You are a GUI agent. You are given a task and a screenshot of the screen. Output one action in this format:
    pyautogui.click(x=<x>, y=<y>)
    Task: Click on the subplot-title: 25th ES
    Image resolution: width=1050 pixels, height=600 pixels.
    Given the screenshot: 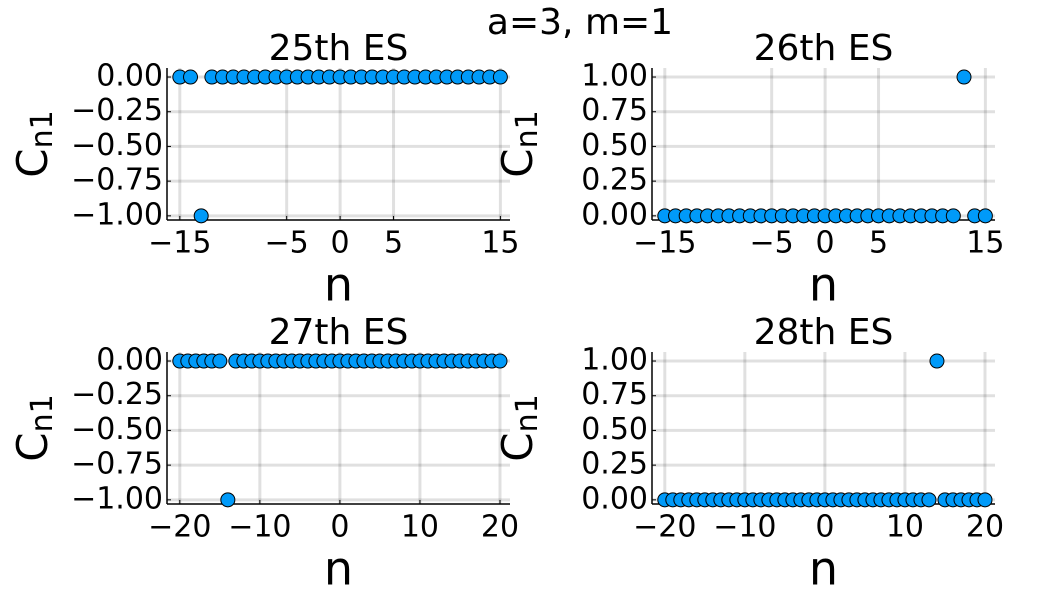 What is the action you would take?
    pyautogui.click(x=339, y=48)
    